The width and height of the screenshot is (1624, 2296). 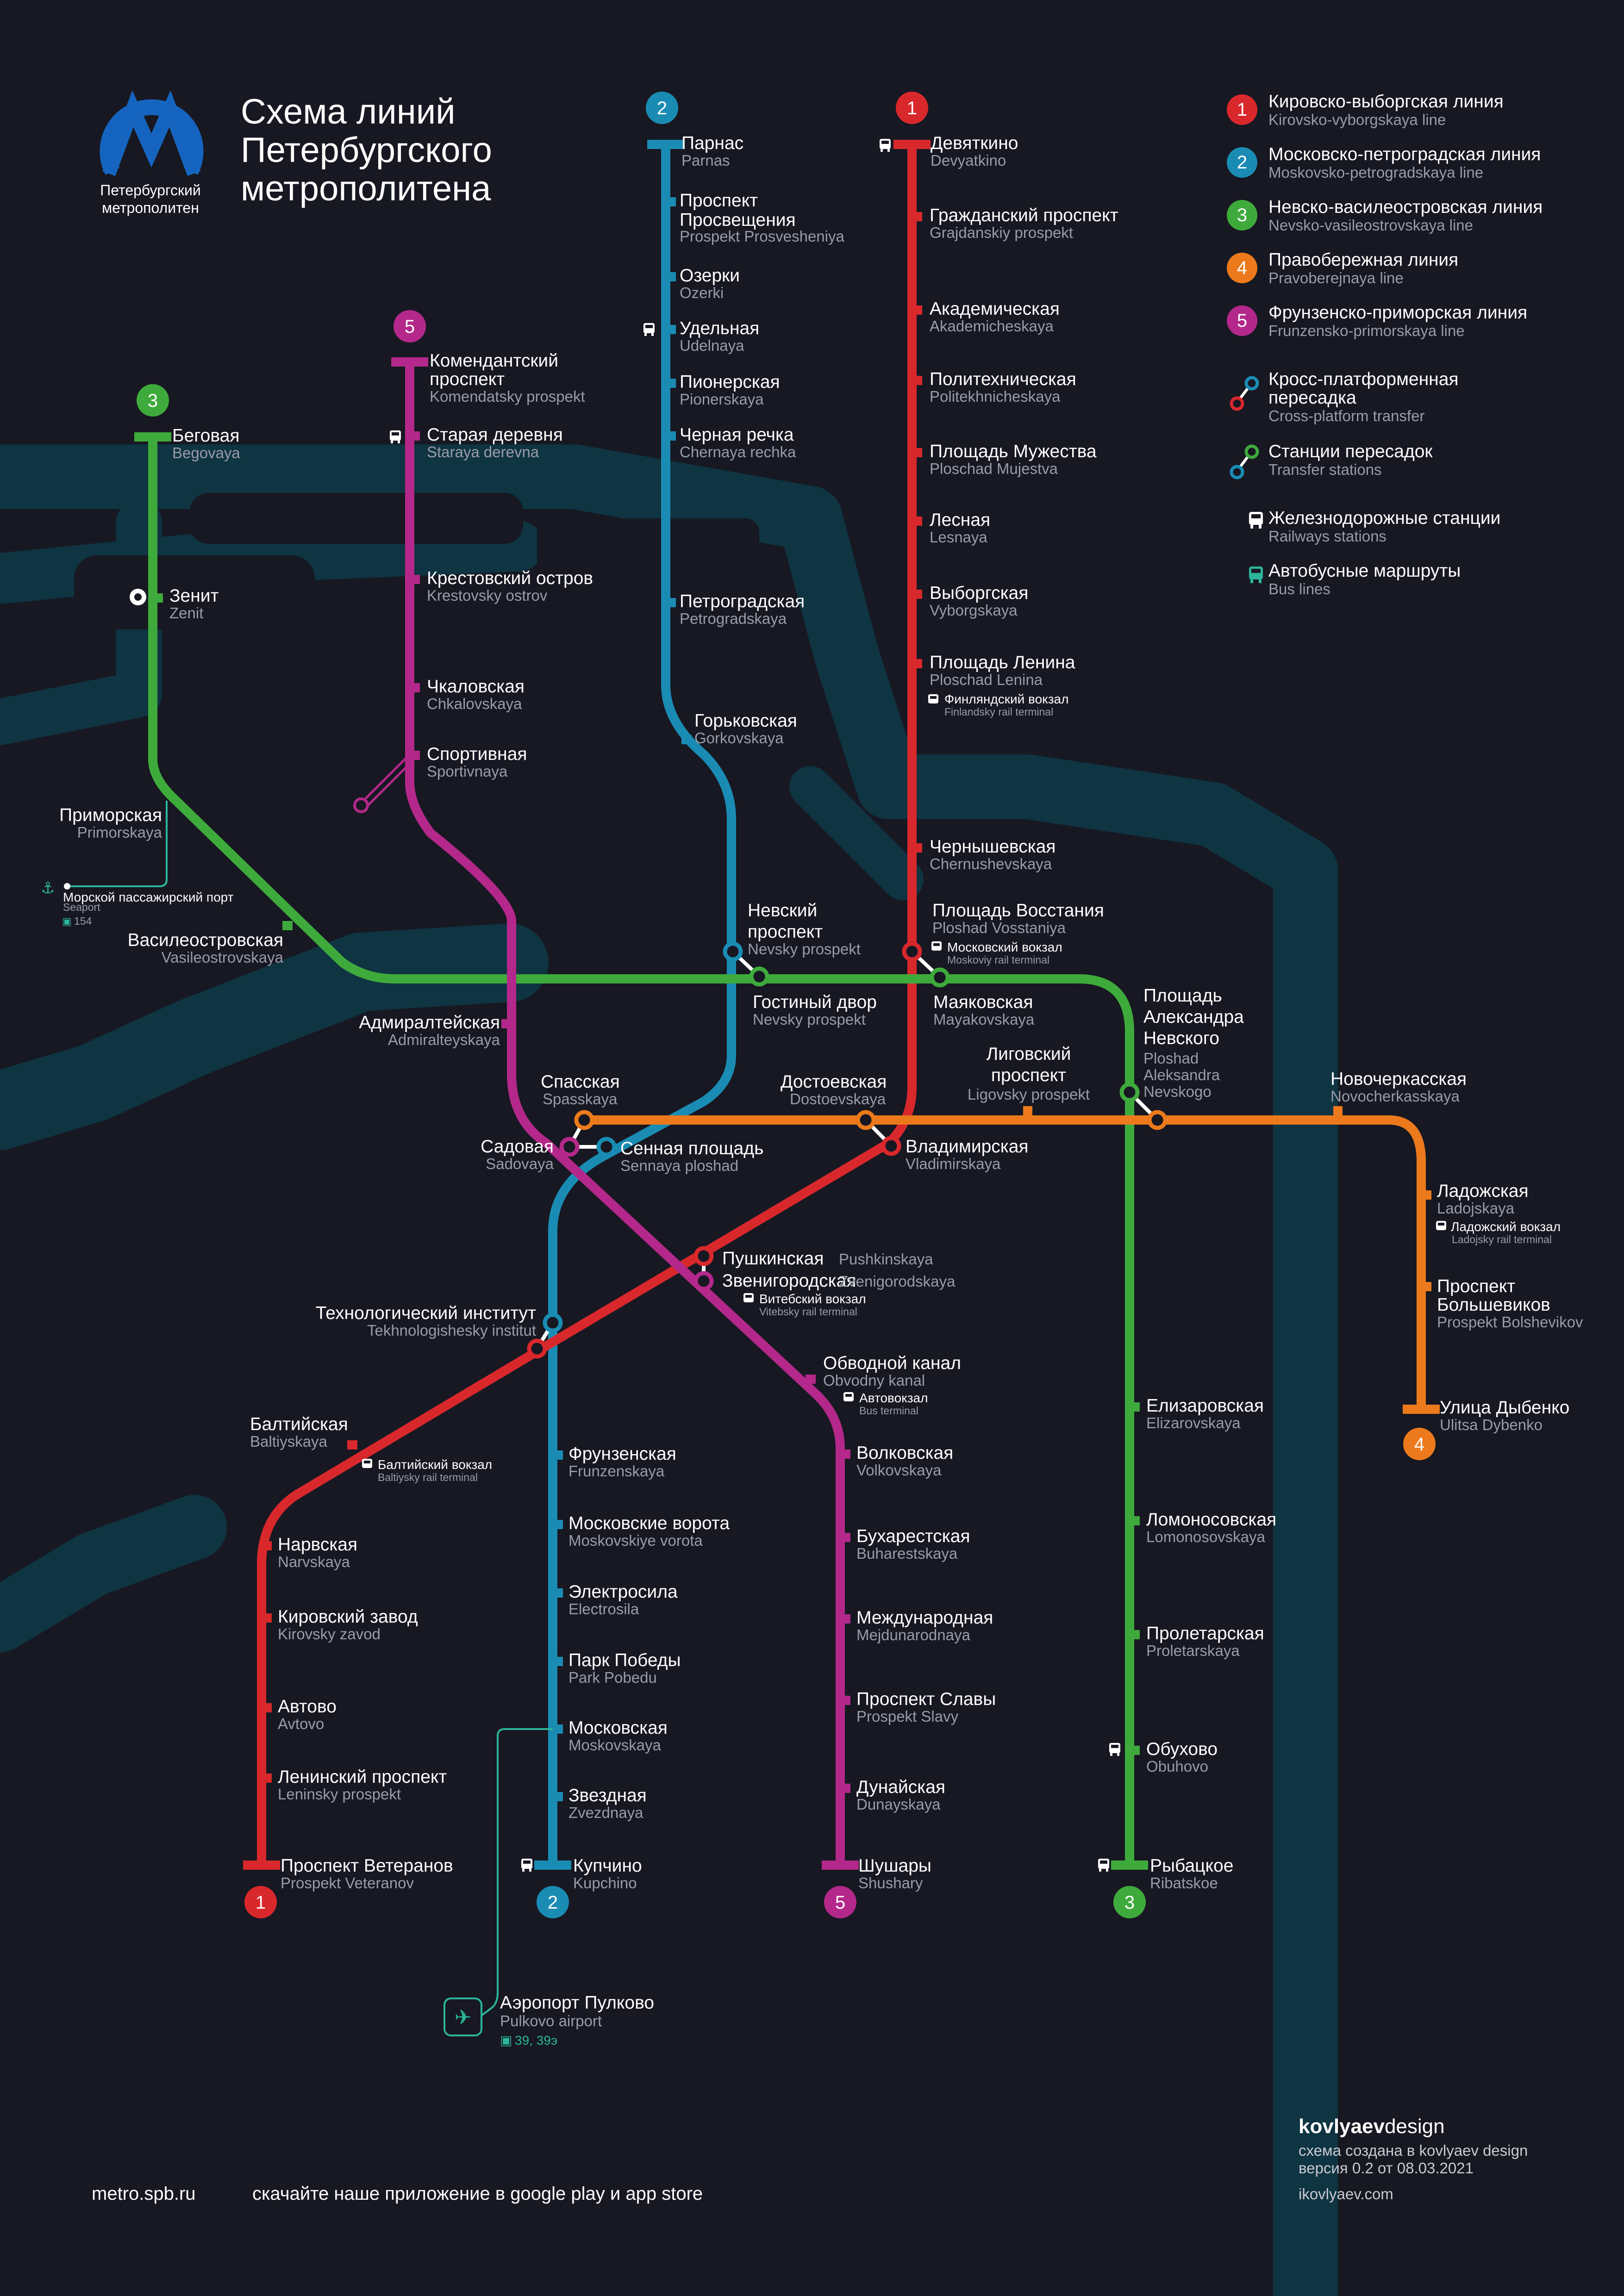 What do you see at coordinates (1114, 1749) in the screenshot?
I see `train-icon-obukhovo` at bounding box center [1114, 1749].